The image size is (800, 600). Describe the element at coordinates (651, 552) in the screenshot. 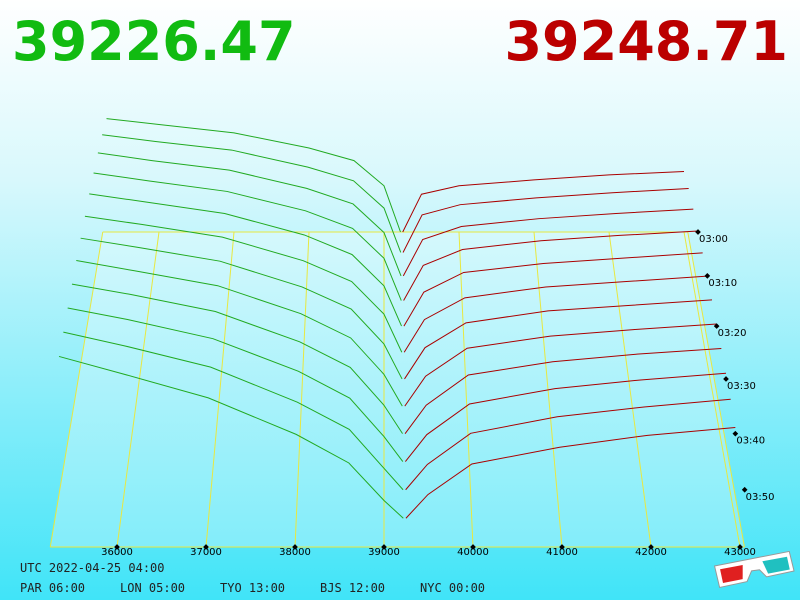

I see `x-tick-label: 42000` at that location.